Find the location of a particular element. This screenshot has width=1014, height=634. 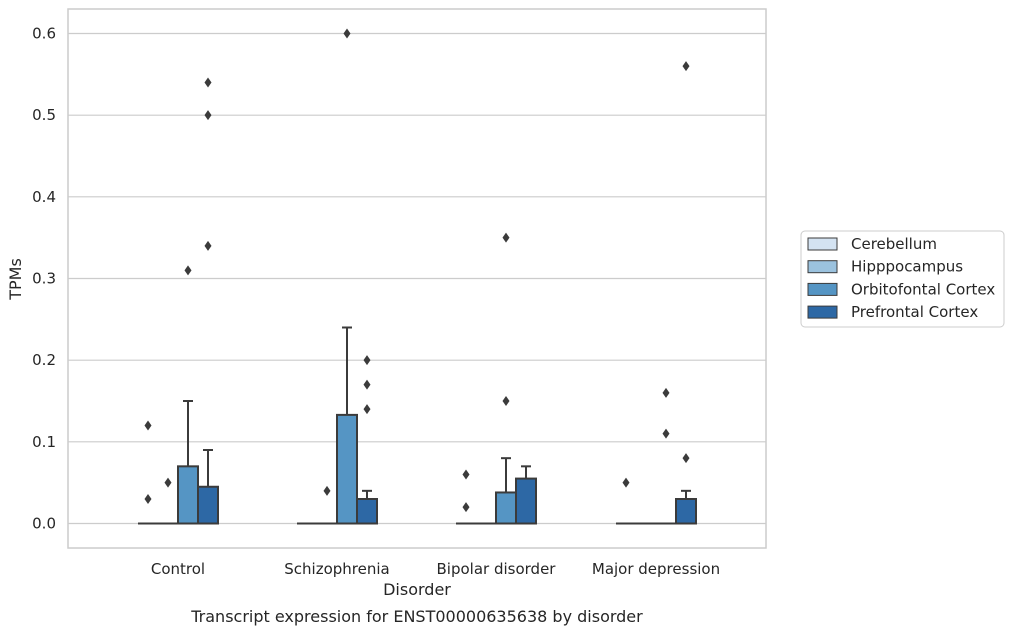

legend-frame is located at coordinates (902, 279).